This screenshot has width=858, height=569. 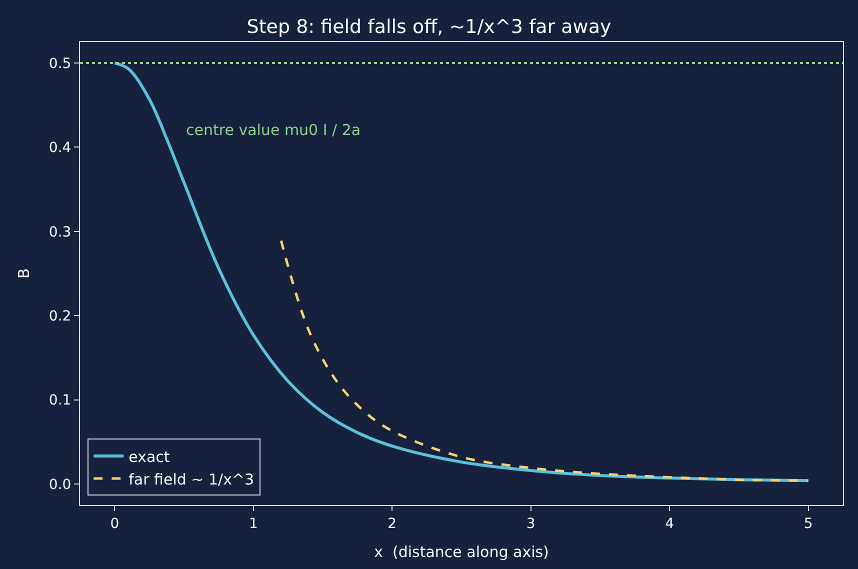 I want to click on y-tick-label: 0.0, so click(x=60, y=484).